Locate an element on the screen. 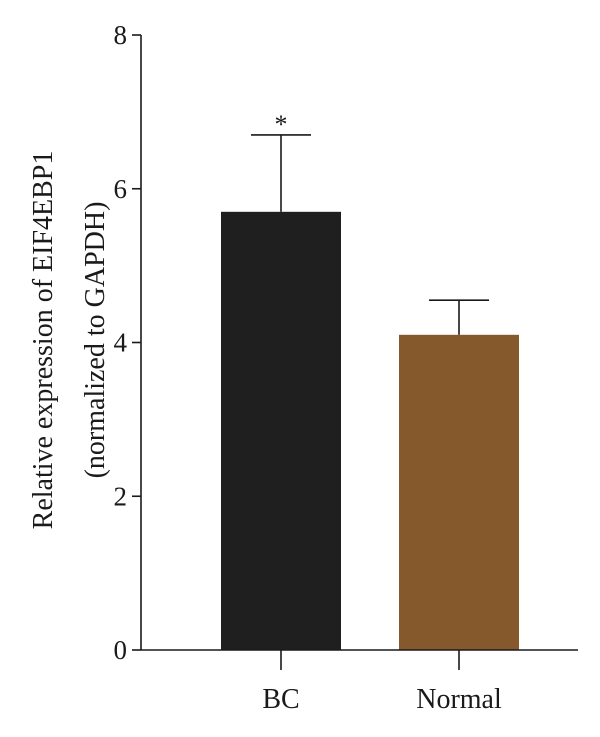  y-axis-title-line1: Relative expression of EIF4EBP1 is located at coordinates (43, 340).